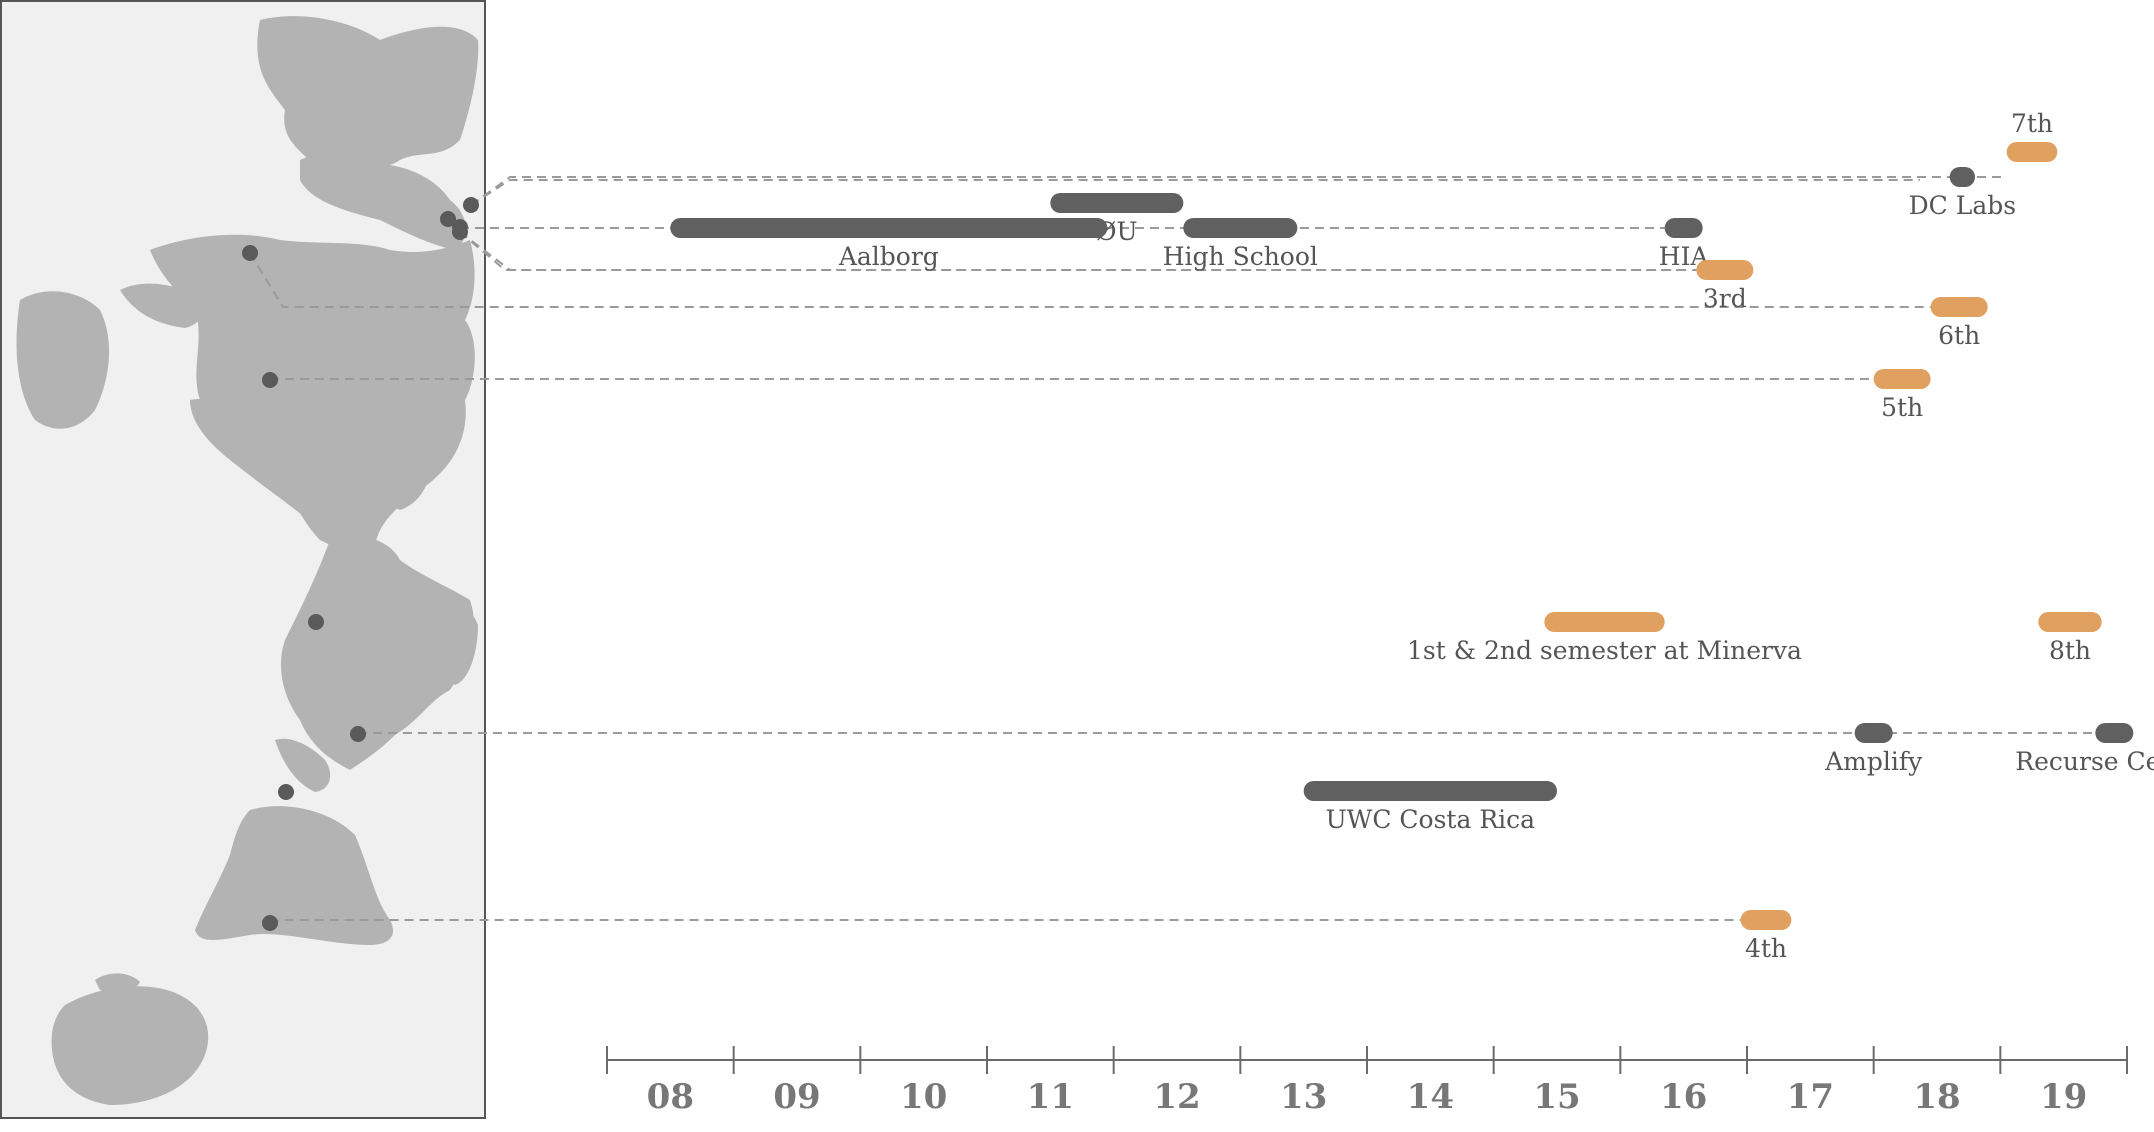  I want to click on bar-amplify, so click(1873, 733).